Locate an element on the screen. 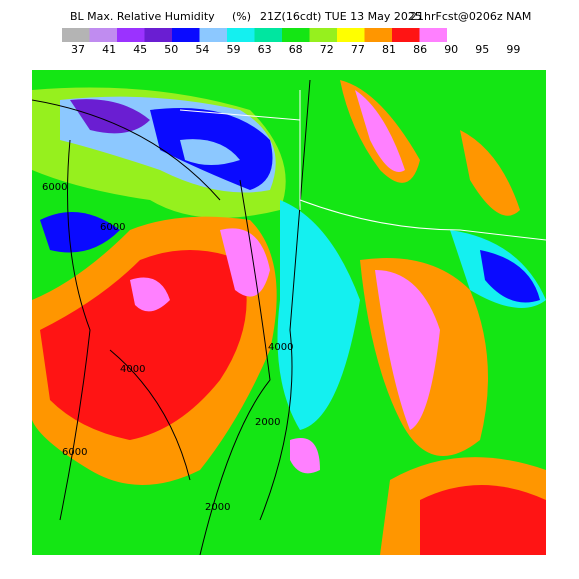 This screenshot has height=579, width=579. legend-label: 37 is located at coordinates (78, 49).